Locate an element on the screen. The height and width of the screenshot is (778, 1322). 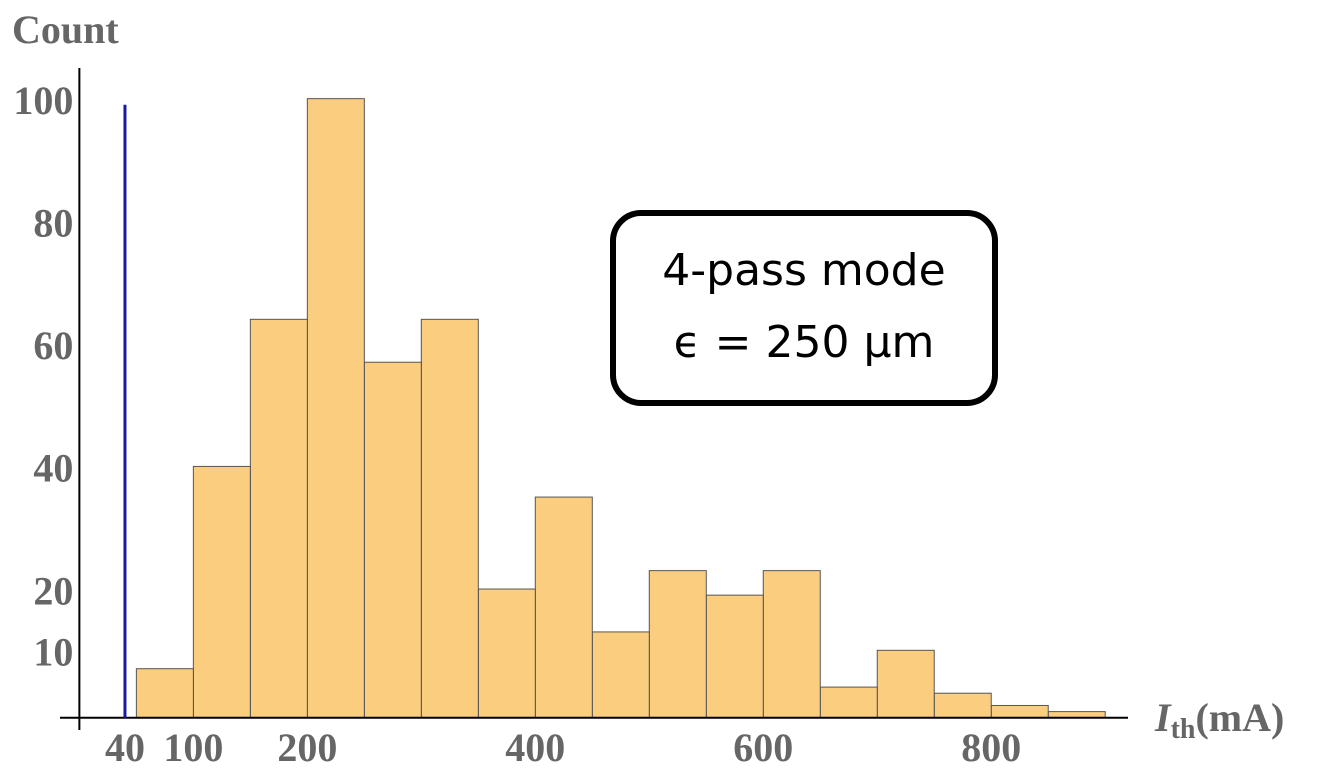
annotation-line: 4-pass mode is located at coordinates (803, 270).